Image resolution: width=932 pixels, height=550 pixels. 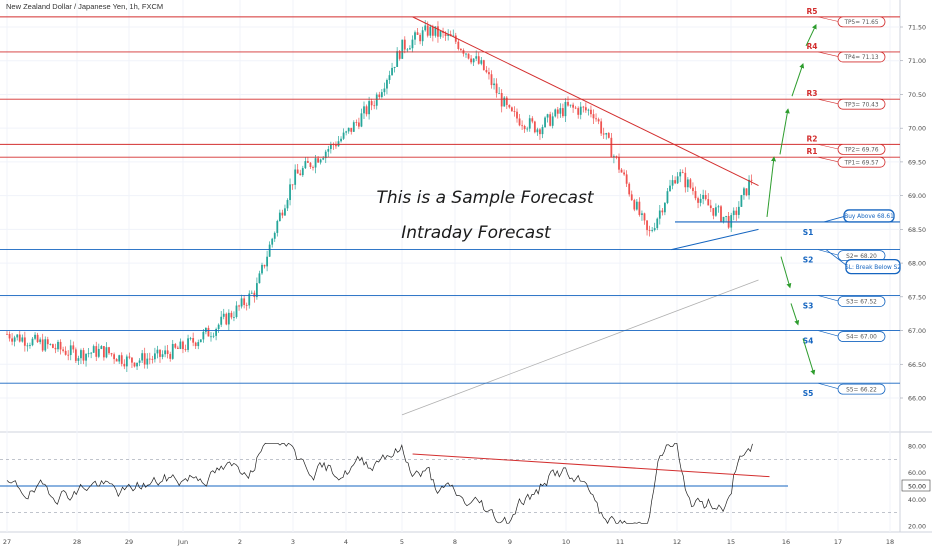 What do you see at coordinates (917, 162) in the screenshot?
I see `price-tick-label: 69.50` at bounding box center [917, 162].